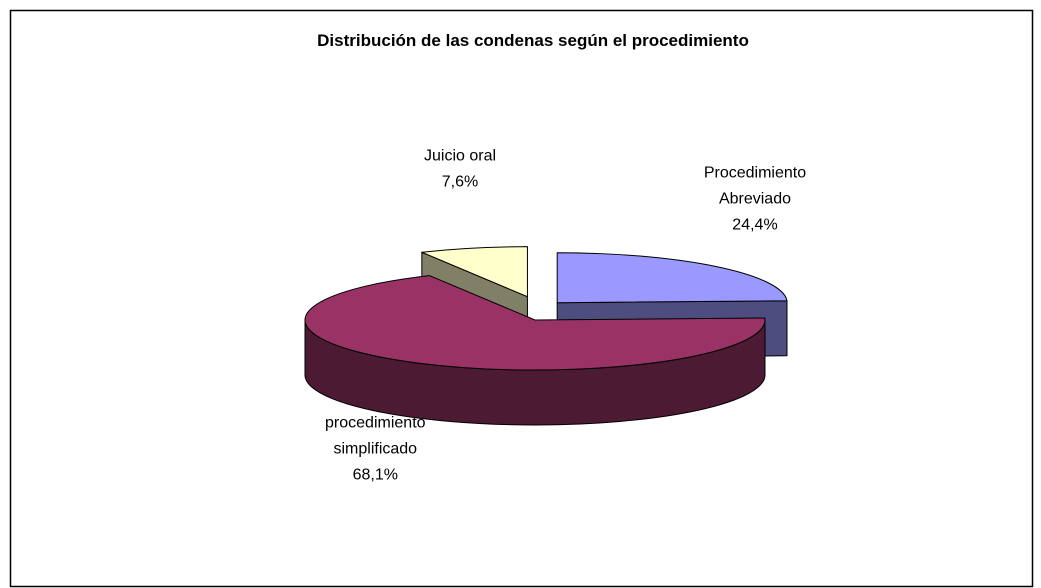 This screenshot has width=1041, height=588. What do you see at coordinates (375, 475) in the screenshot?
I see `slice-value-label: 68,1%` at bounding box center [375, 475].